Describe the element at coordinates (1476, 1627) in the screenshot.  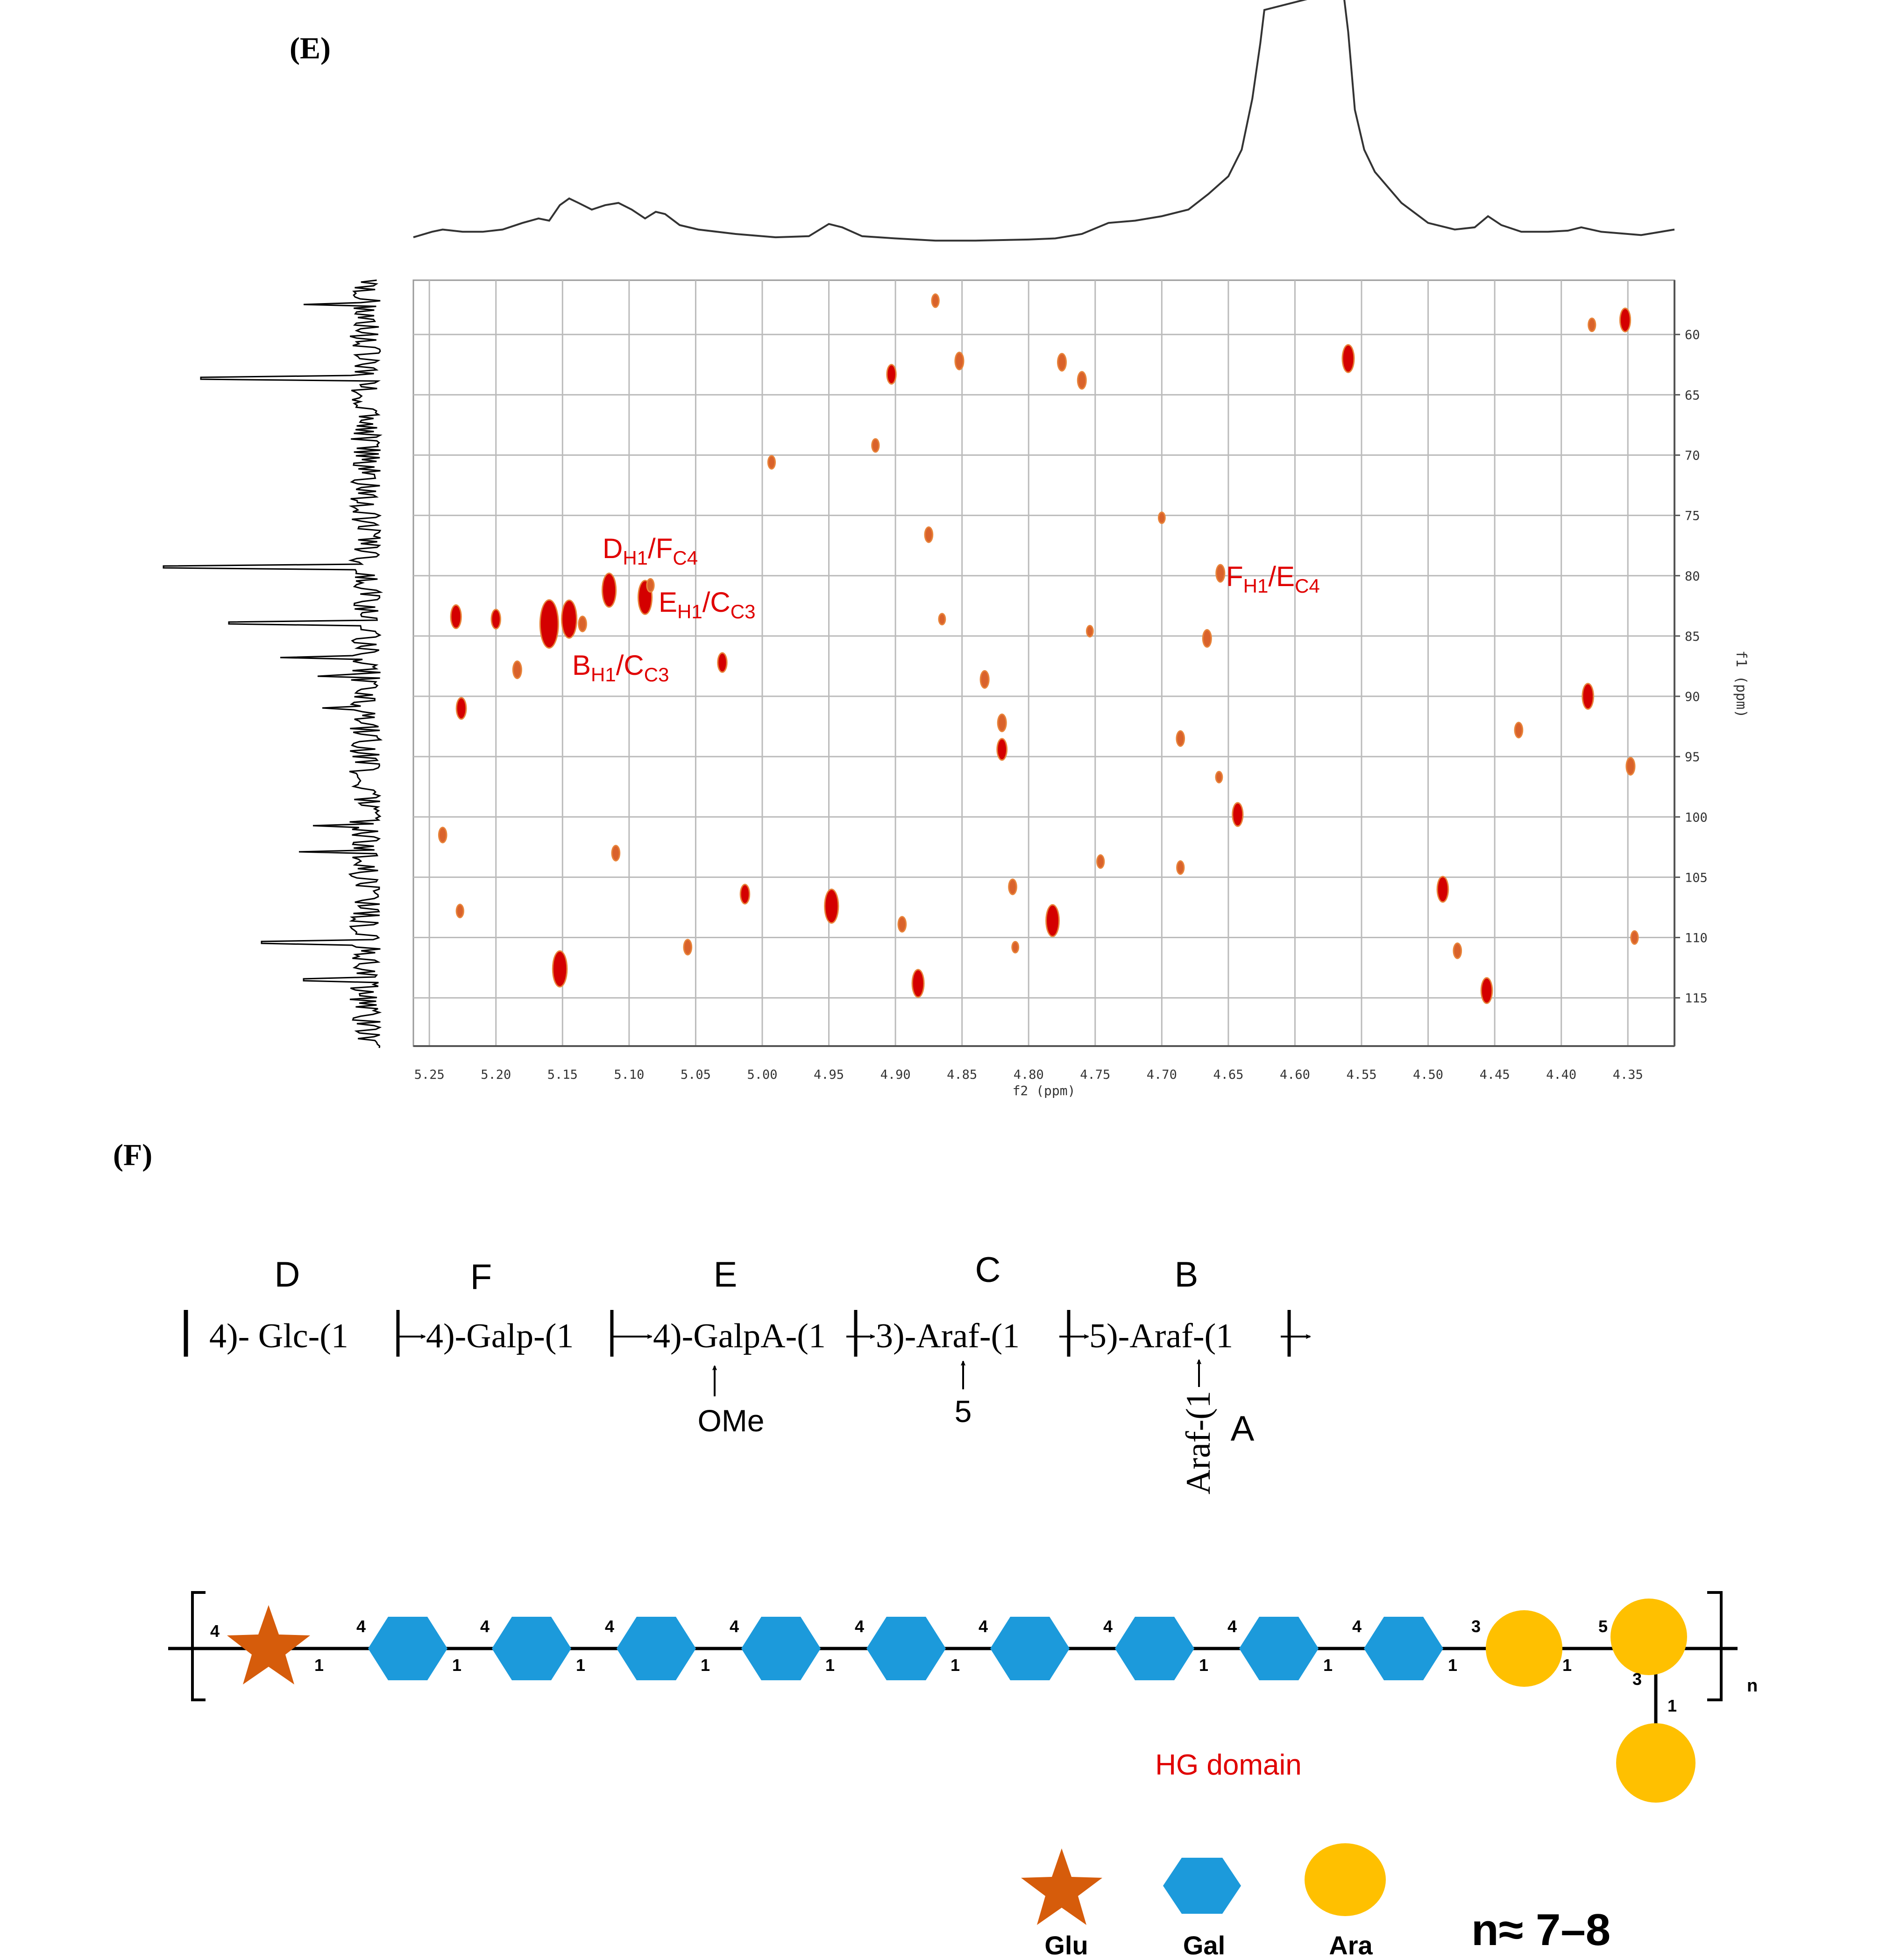
I see `link-num-ara1-left: 3` at that location.